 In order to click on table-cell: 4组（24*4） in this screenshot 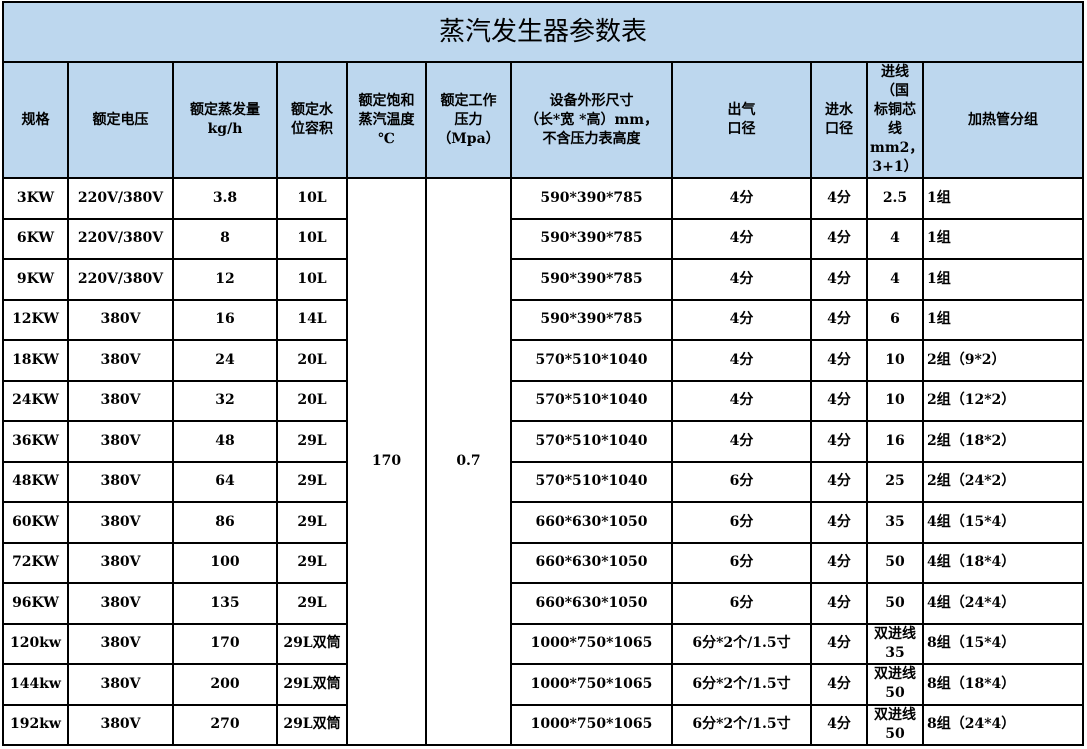, I will do `click(1003, 603)`.